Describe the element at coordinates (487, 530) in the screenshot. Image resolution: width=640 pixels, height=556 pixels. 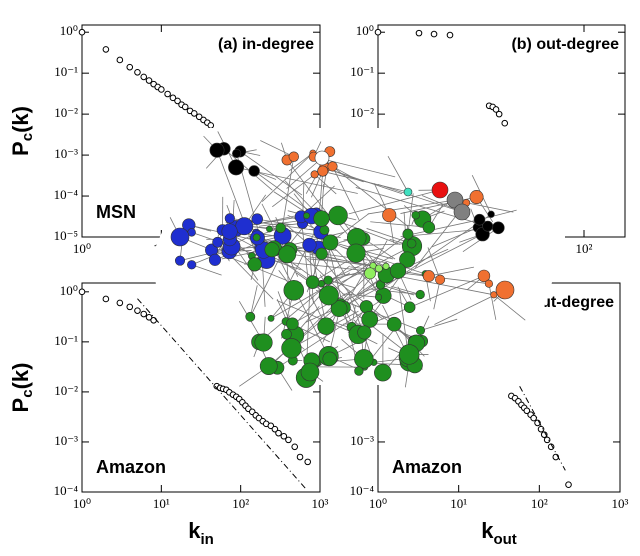
I see `x-axis-label-part: k` at that location.